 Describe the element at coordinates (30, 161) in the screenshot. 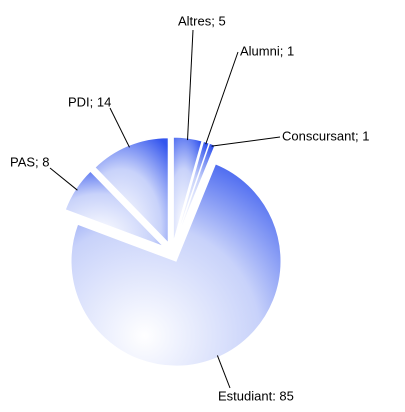

I see `data-label: PAS; 8` at that location.